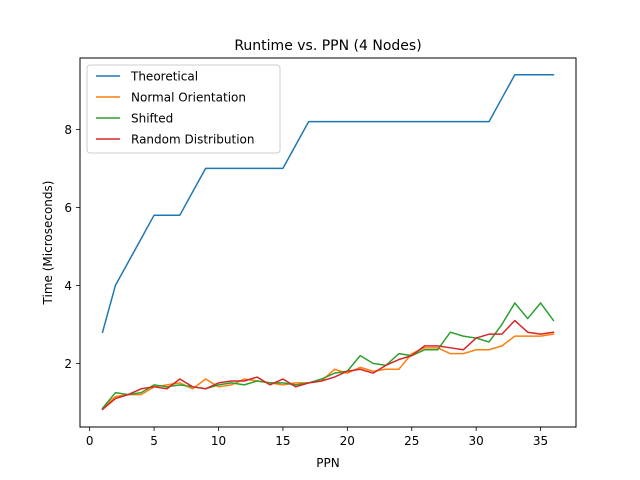 The width and height of the screenshot is (640, 480). Describe the element at coordinates (90, 441) in the screenshot. I see `x-tick-label: 0` at that location.